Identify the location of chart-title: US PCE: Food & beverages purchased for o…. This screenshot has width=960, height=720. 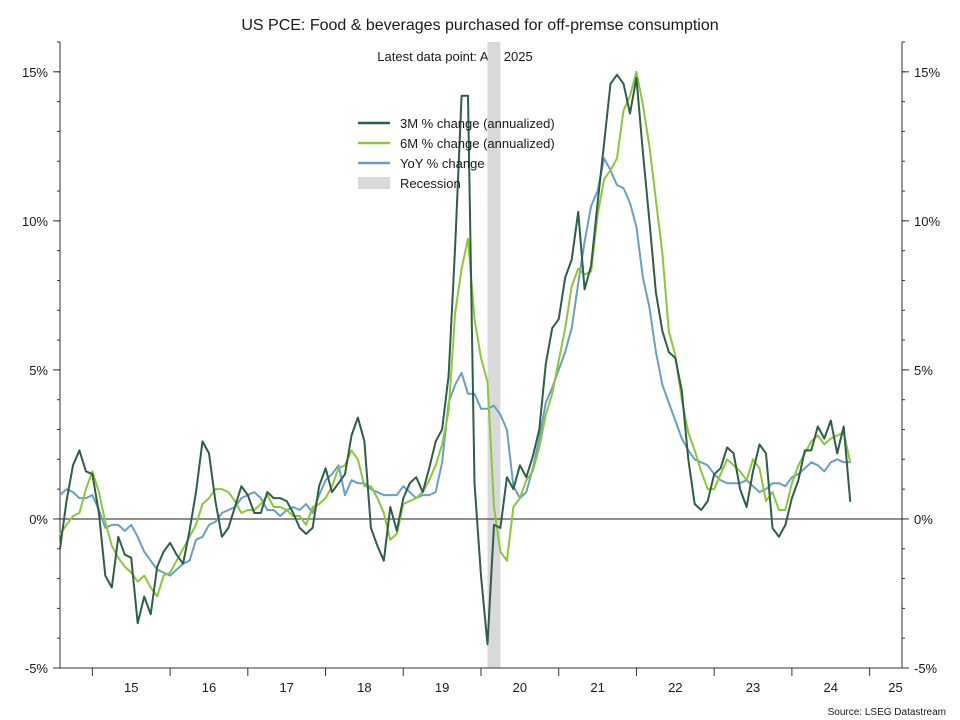
(479, 25).